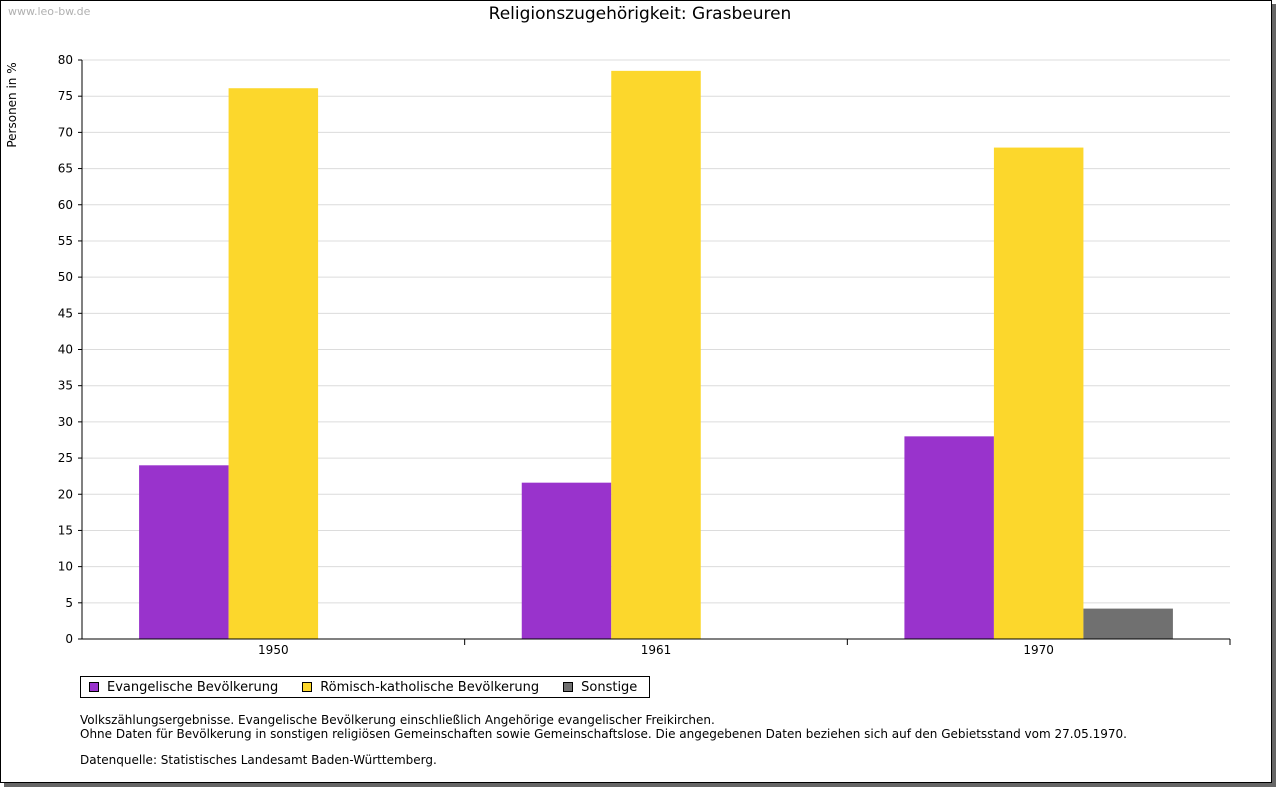 This screenshot has height=791, width=1280. I want to click on chart-title: Religionszugehörigkeit: Grasbeuren, so click(640, 14).